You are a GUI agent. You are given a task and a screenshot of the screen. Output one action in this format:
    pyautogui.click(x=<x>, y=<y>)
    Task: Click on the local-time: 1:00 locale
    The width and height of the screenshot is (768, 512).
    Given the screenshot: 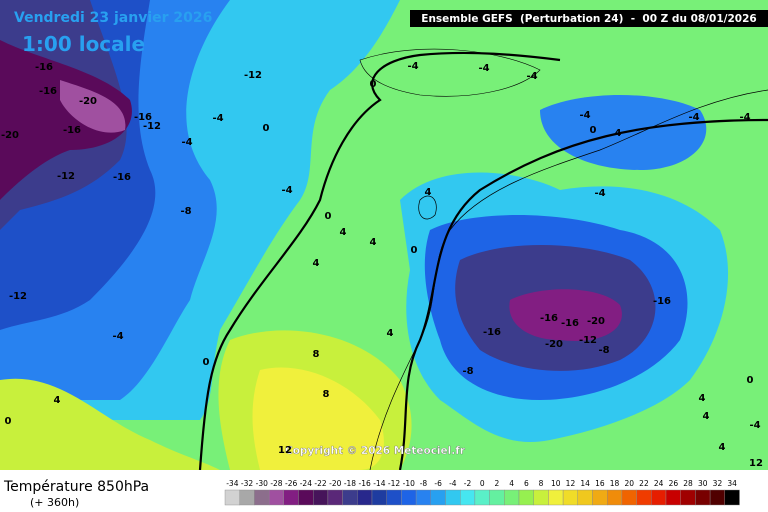 What is the action you would take?
    pyautogui.click(x=83, y=44)
    